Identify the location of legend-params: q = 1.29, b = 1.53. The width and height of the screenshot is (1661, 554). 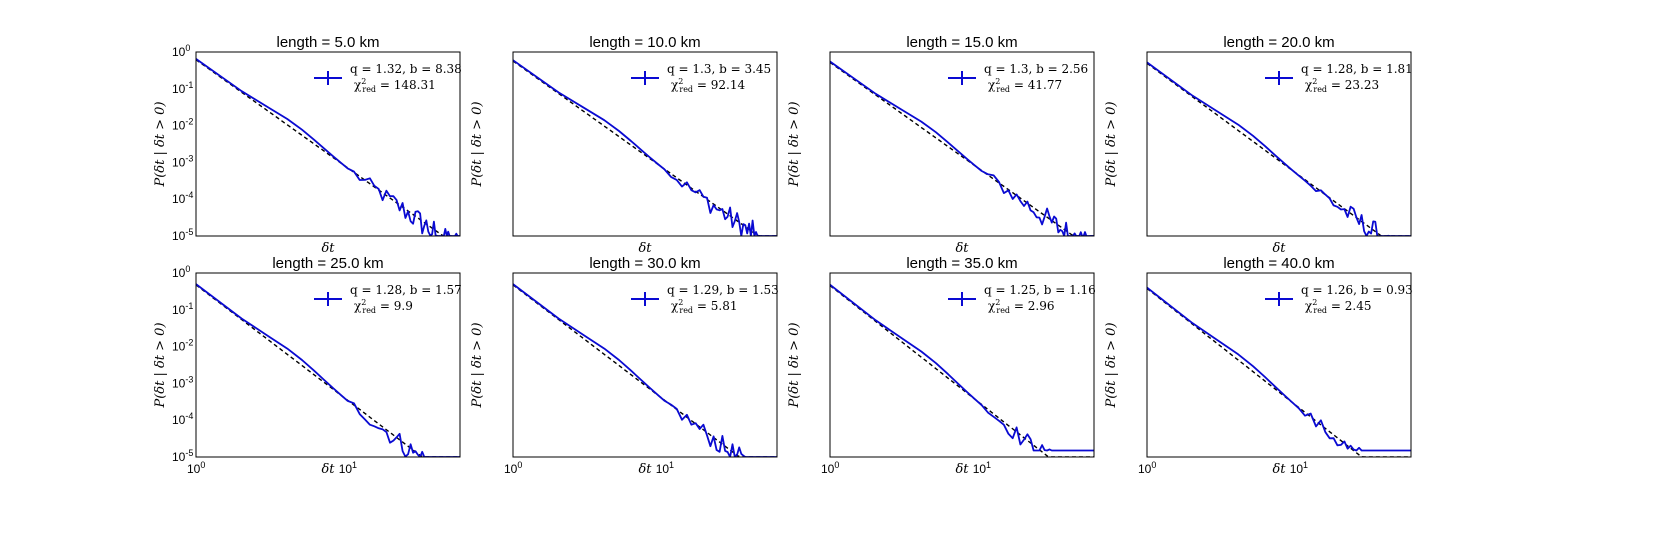
(723, 290).